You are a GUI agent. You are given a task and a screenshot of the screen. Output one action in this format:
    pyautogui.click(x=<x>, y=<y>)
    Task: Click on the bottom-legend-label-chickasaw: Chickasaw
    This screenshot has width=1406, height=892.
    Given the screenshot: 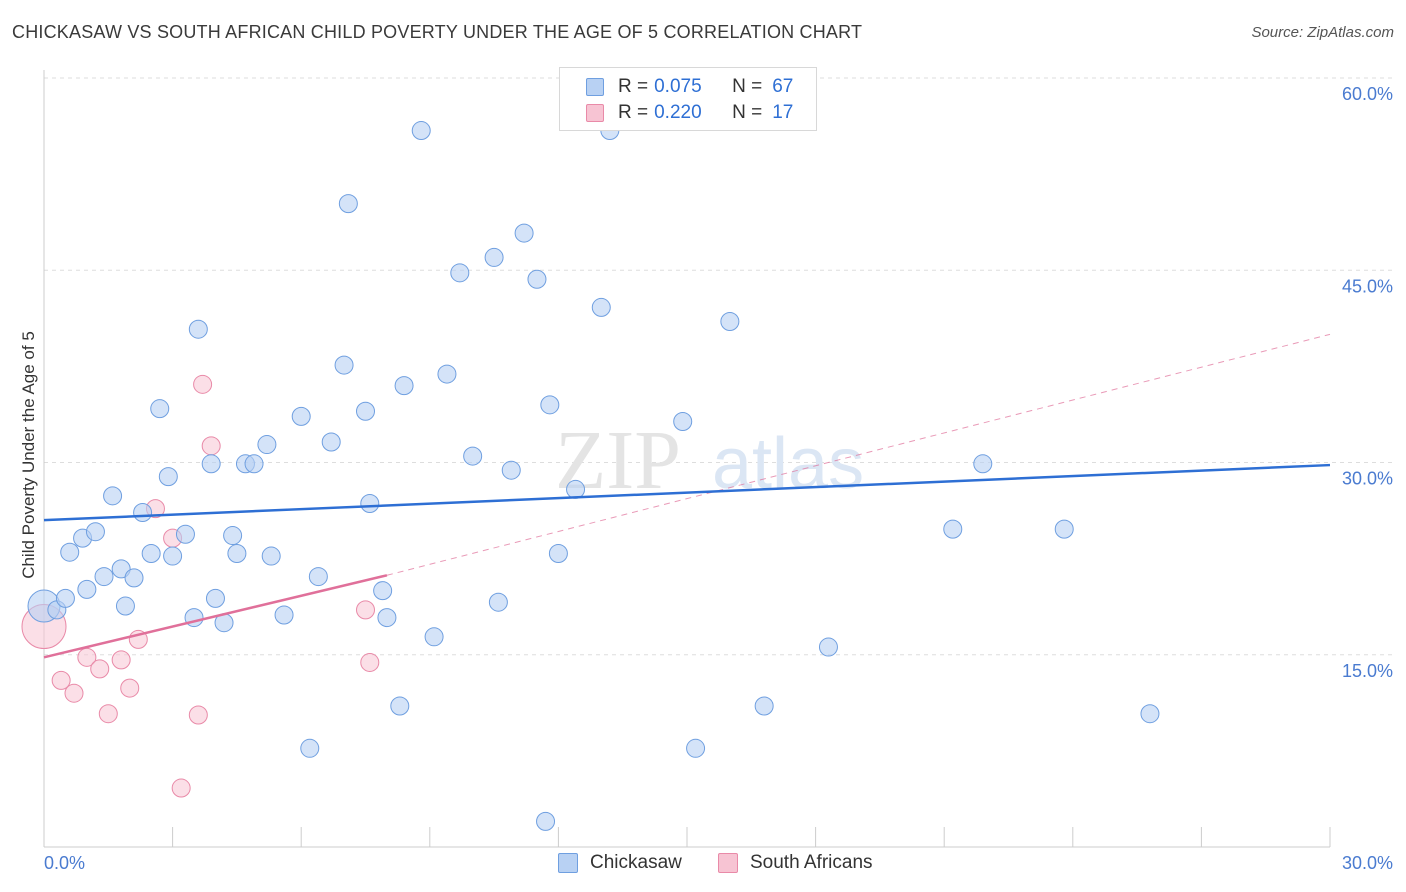 What is the action you would take?
    pyautogui.click(x=636, y=862)
    